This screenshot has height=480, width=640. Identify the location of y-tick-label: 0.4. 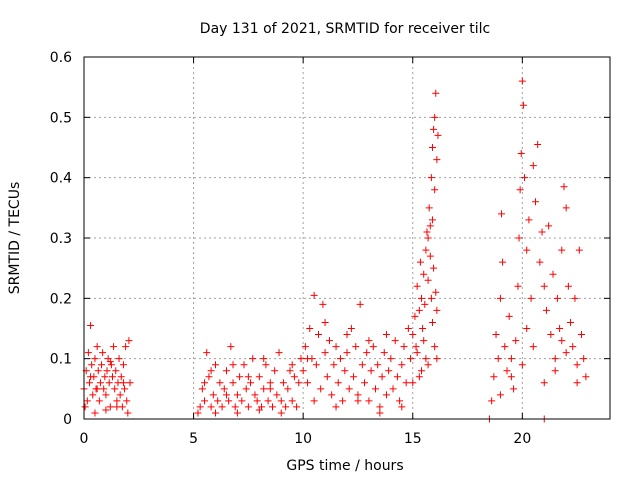
(61, 179).